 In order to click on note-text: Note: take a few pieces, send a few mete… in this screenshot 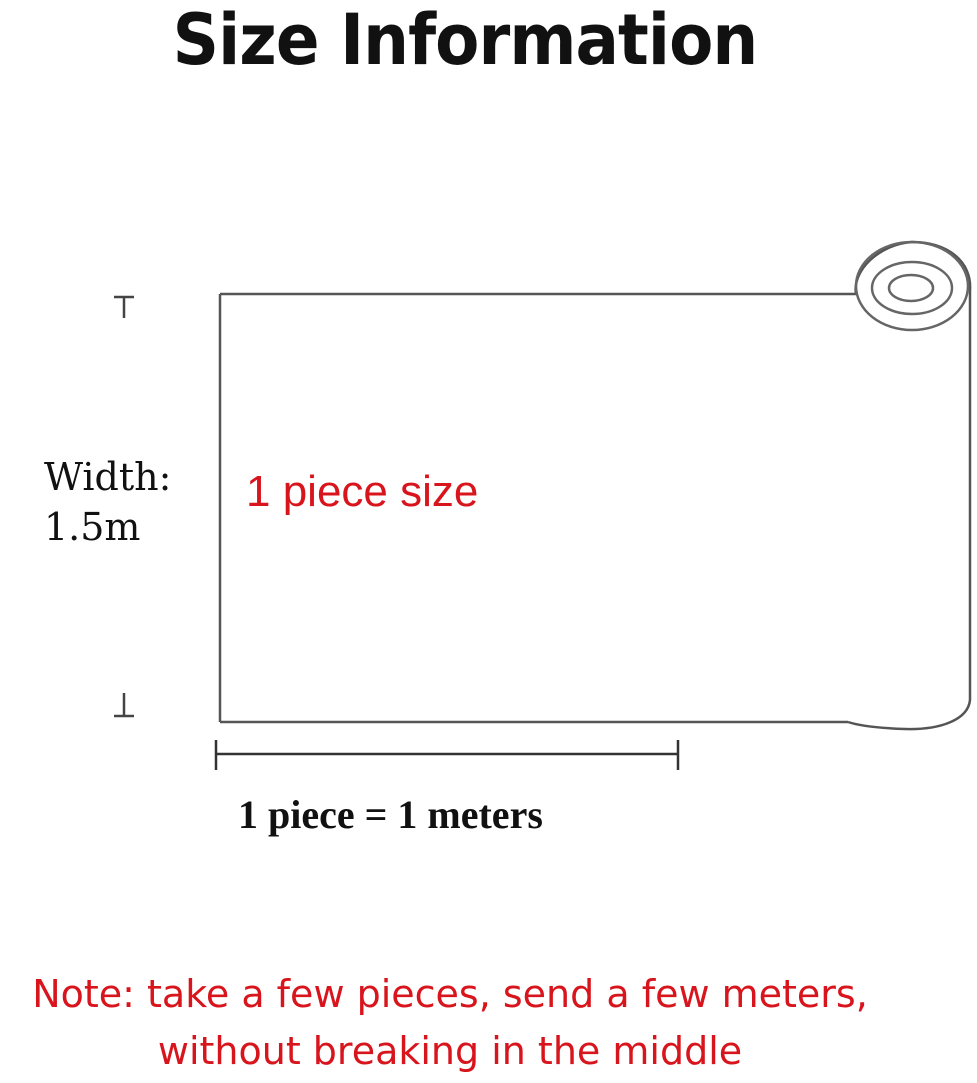, I will do `click(450, 1023)`.